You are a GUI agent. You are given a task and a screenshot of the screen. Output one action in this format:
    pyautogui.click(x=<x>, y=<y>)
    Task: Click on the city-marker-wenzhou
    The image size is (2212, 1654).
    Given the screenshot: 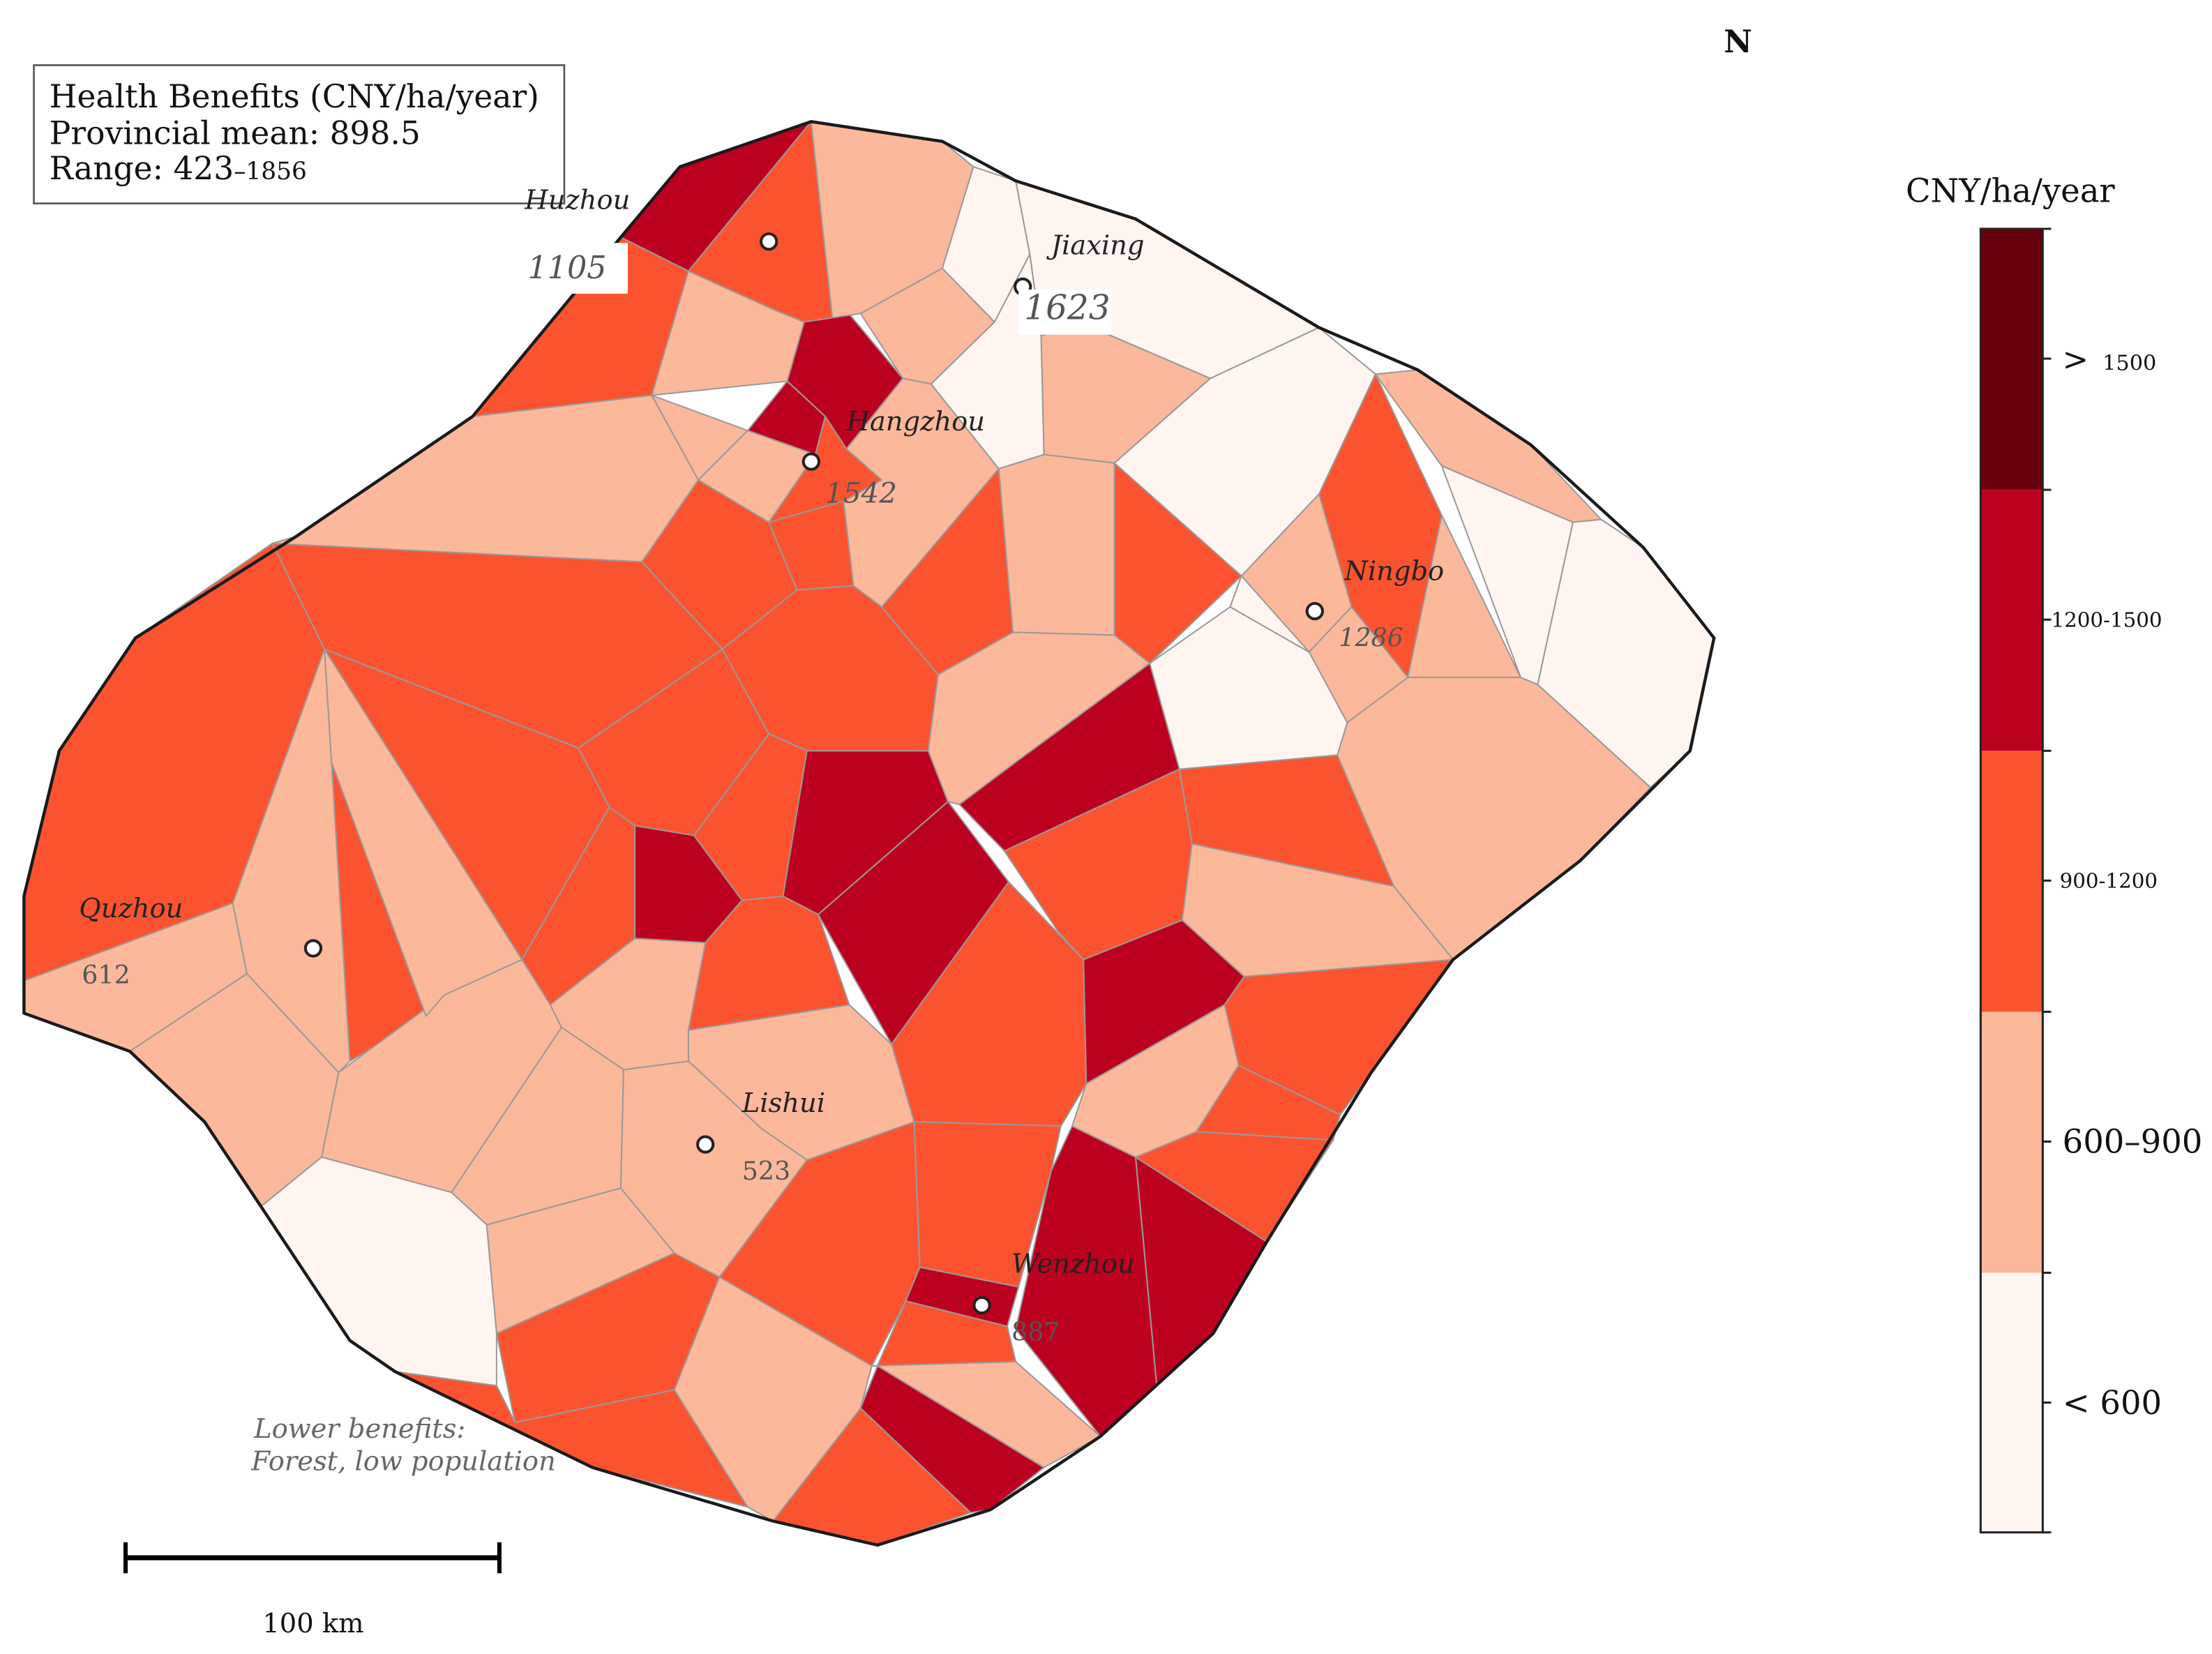 What is the action you would take?
    pyautogui.click(x=982, y=1305)
    